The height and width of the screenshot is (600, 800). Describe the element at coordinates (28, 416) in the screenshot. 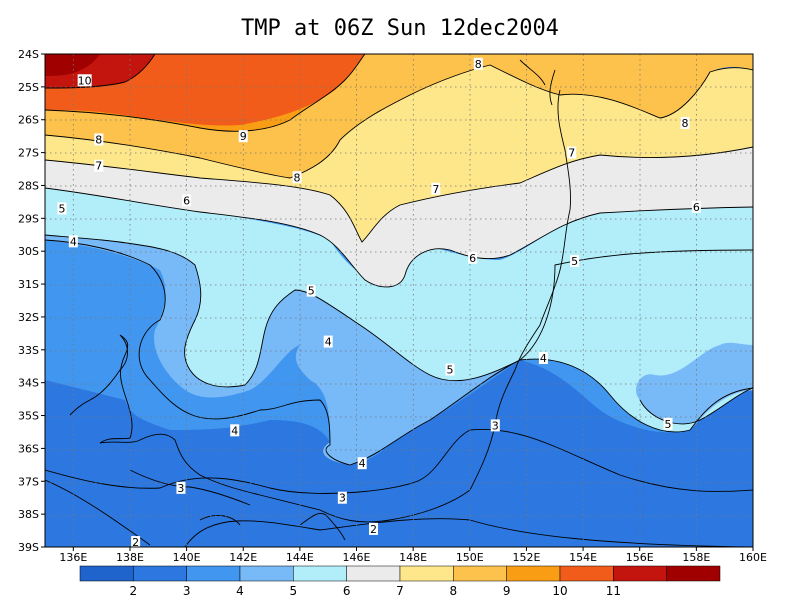

I see `lat-label: 35S` at that location.